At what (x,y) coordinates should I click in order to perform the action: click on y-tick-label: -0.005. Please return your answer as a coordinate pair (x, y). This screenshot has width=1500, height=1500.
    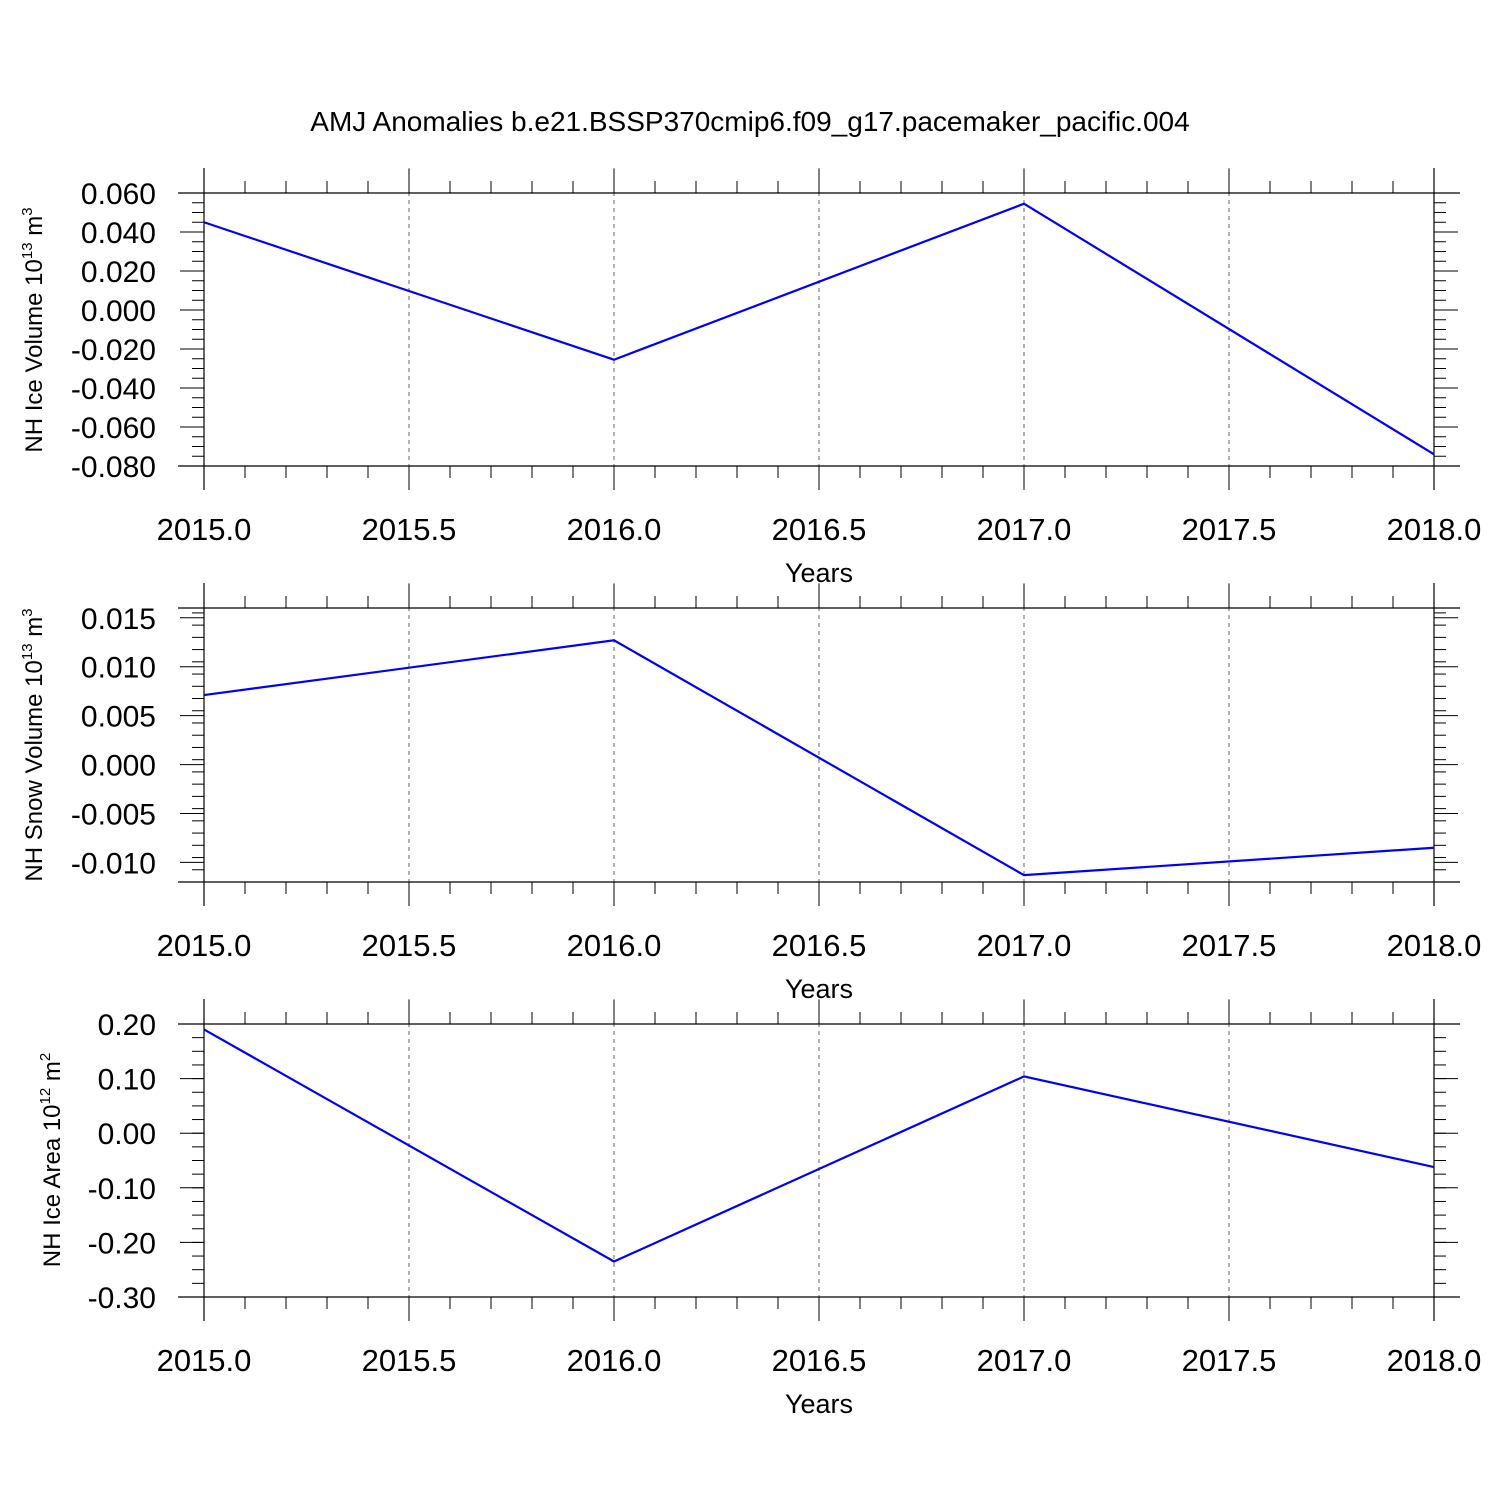
    Looking at the image, I should click on (113, 815).